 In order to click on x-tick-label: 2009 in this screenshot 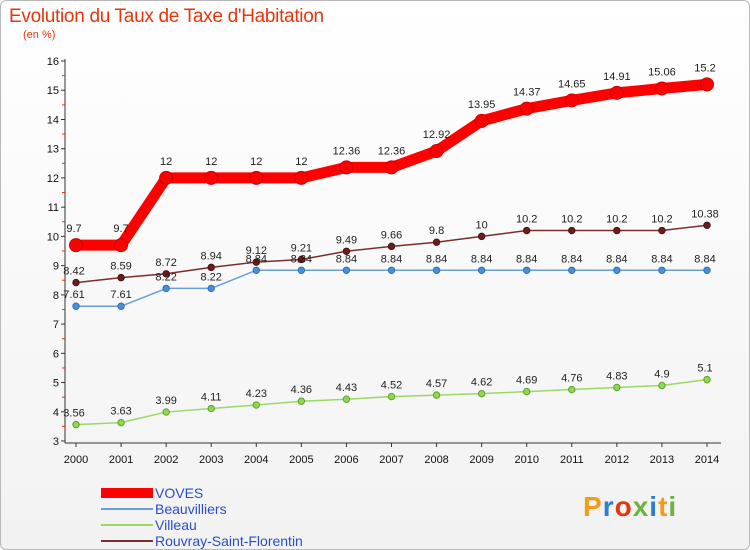, I will do `click(481, 460)`.